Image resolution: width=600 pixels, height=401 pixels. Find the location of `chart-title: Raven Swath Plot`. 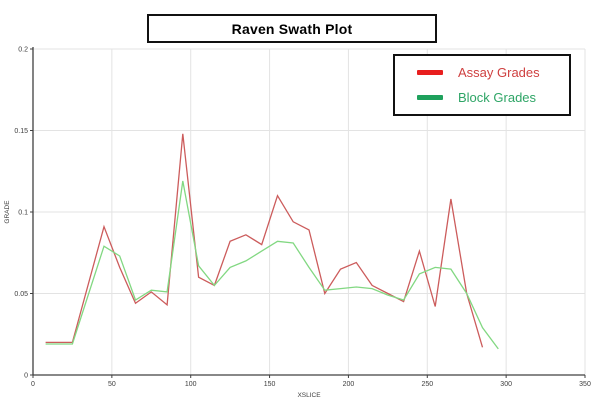

chart-title: Raven Swath Plot is located at coordinates (292, 28).